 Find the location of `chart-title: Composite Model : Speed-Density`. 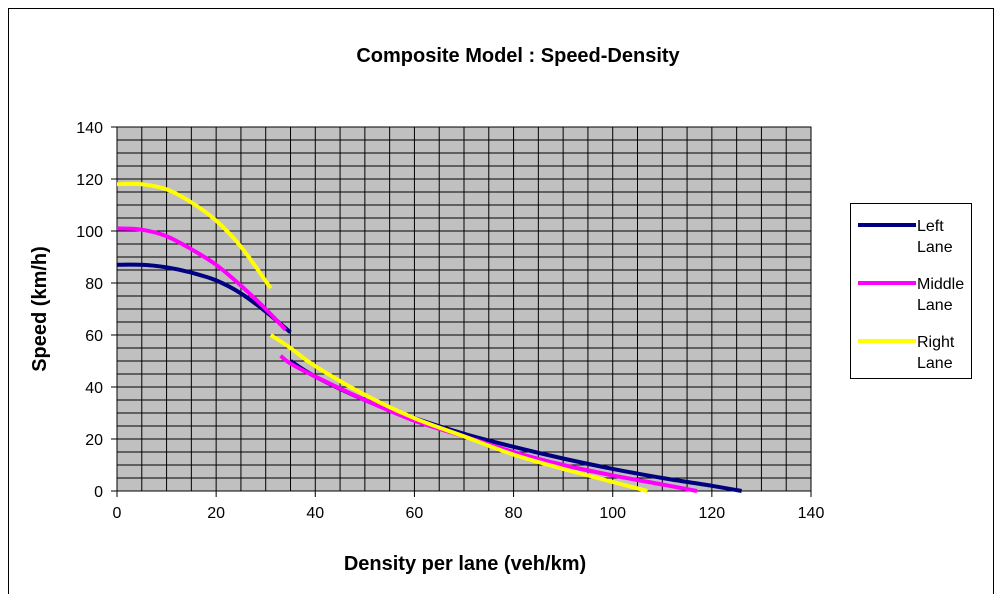

chart-title: Composite Model : Speed-Density is located at coordinates (518, 56).